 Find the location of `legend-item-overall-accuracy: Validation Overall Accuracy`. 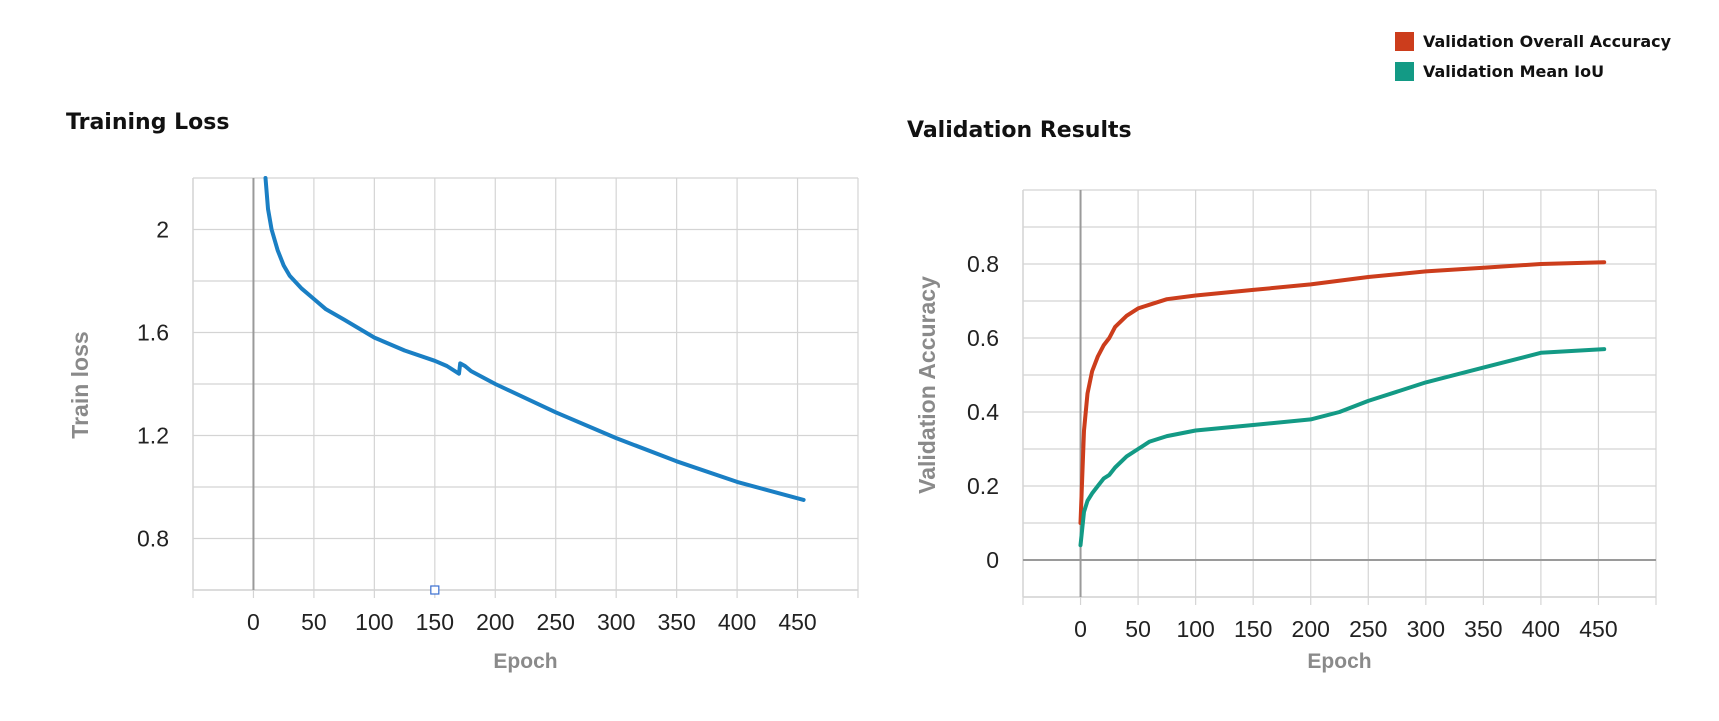

legend-item-overall-accuracy: Validation Overall Accuracy is located at coordinates (1533, 41).